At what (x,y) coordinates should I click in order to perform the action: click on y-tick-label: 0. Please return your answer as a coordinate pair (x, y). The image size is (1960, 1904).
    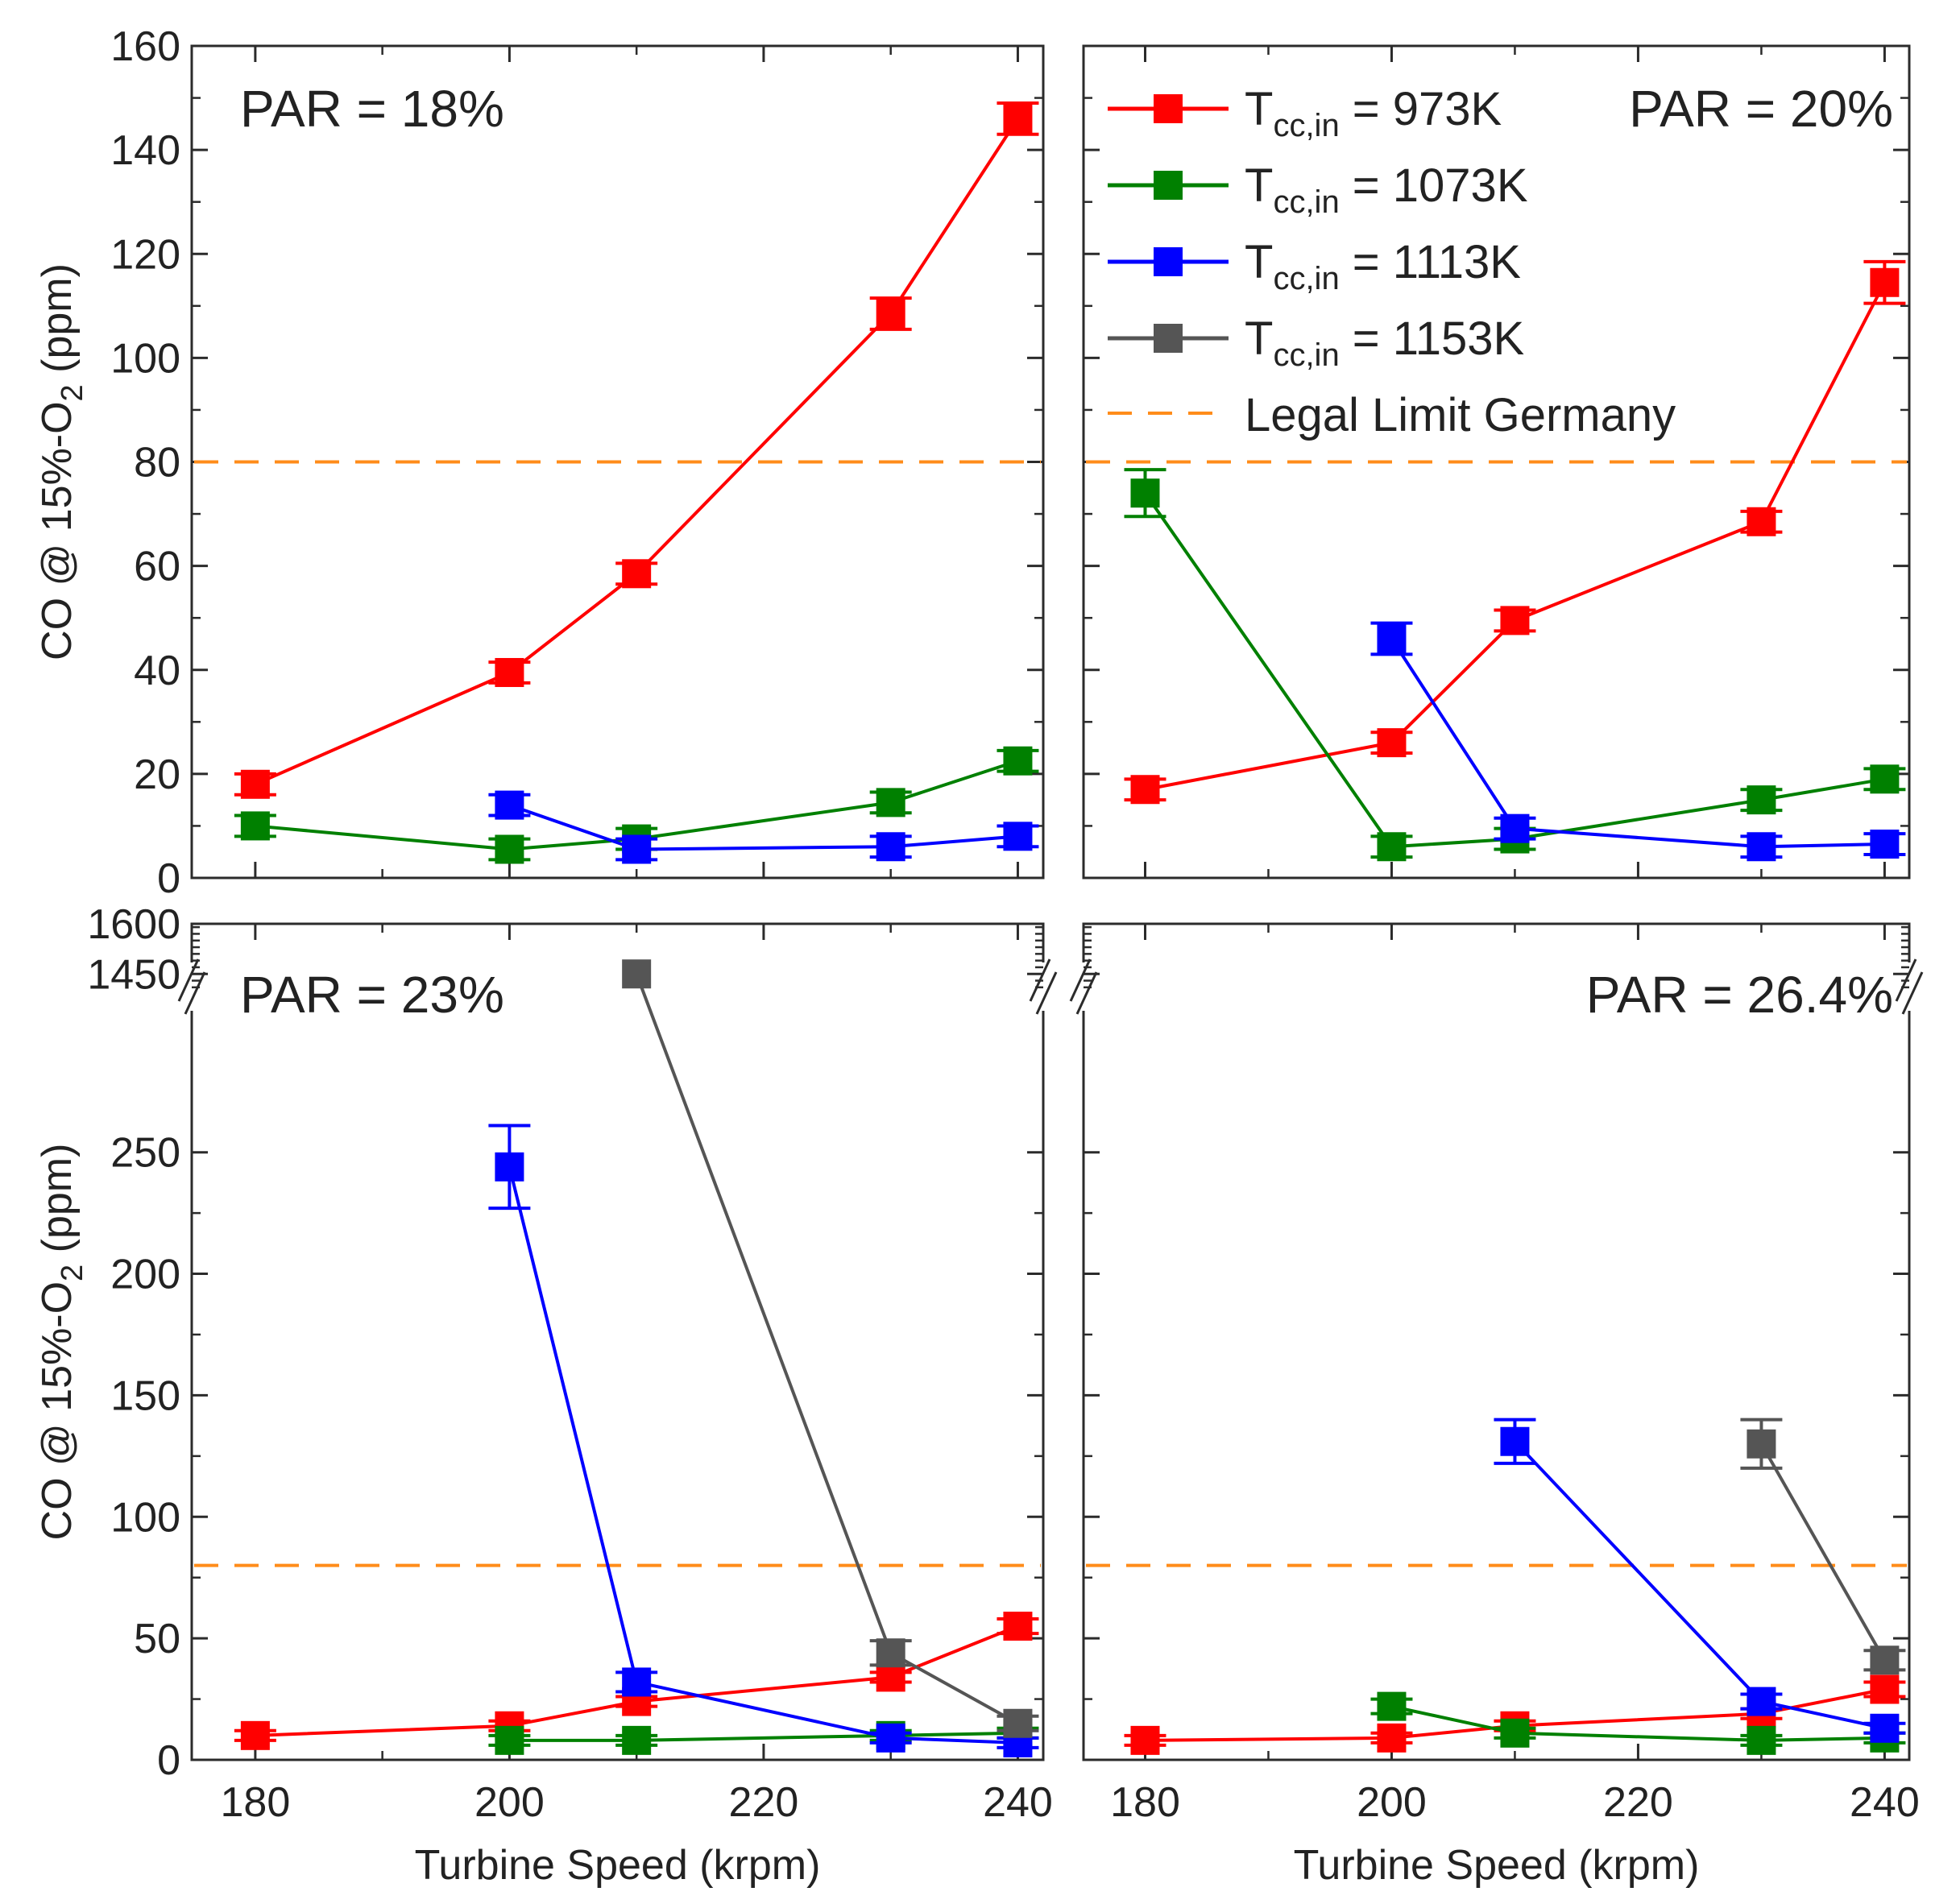
    Looking at the image, I should click on (168, 1761).